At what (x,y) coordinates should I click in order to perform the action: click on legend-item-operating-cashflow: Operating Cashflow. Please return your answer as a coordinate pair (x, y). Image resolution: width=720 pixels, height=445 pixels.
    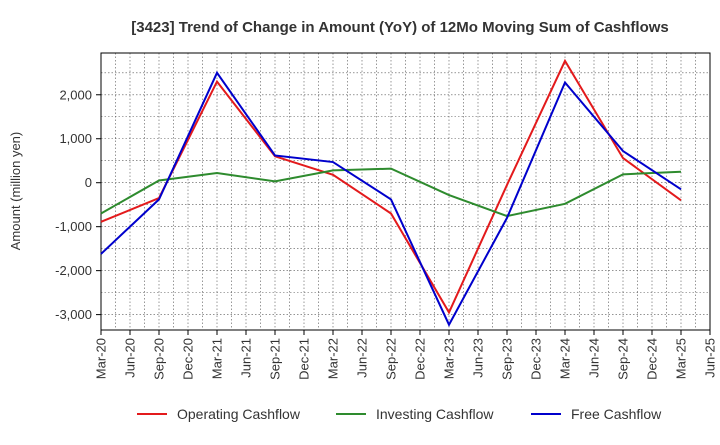
    Looking at the image, I should click on (219, 414).